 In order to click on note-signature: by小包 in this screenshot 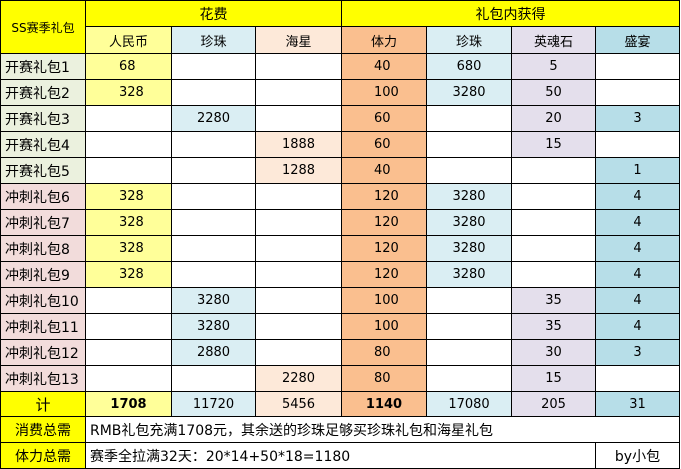, I will do `click(638, 456)`.